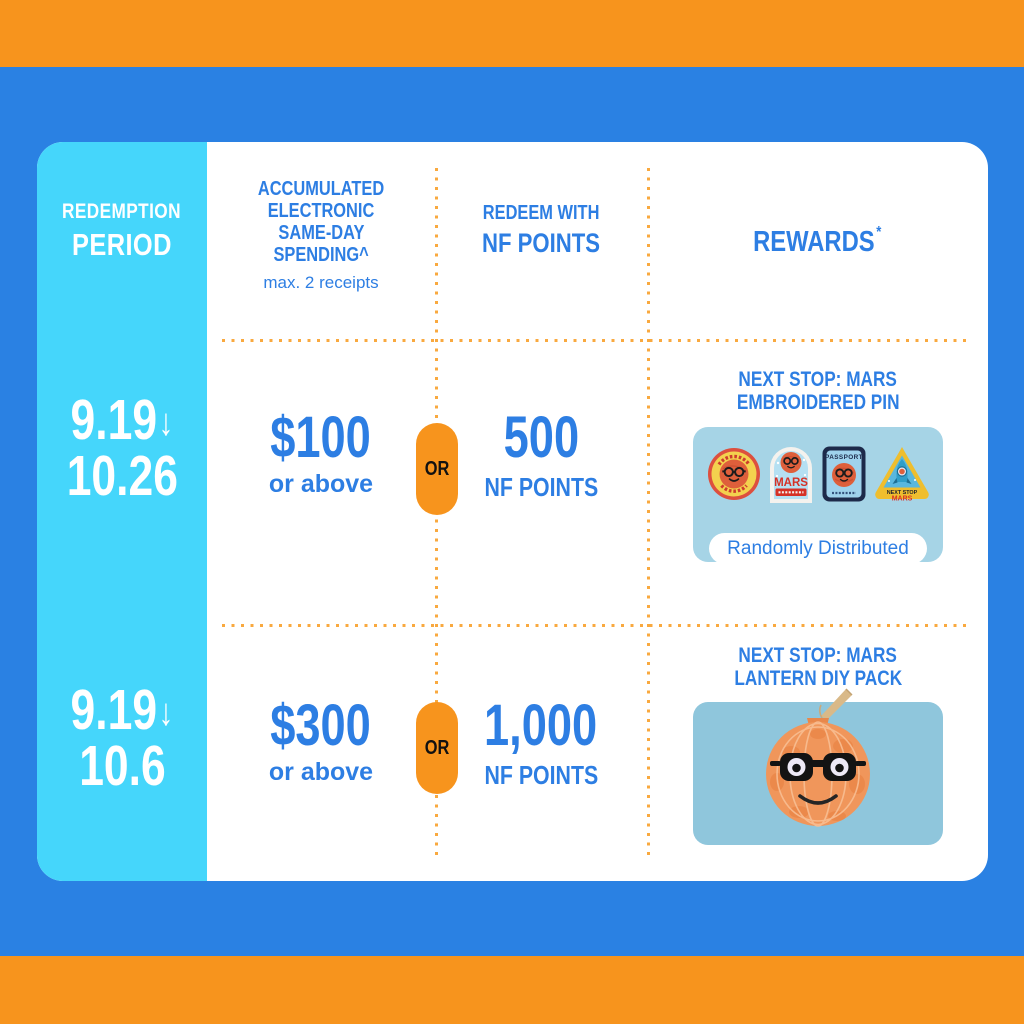 The width and height of the screenshot is (1024, 1024). What do you see at coordinates (843, 474) in the screenshot?
I see `passport-pin-graphic: PASSPORT` at bounding box center [843, 474].